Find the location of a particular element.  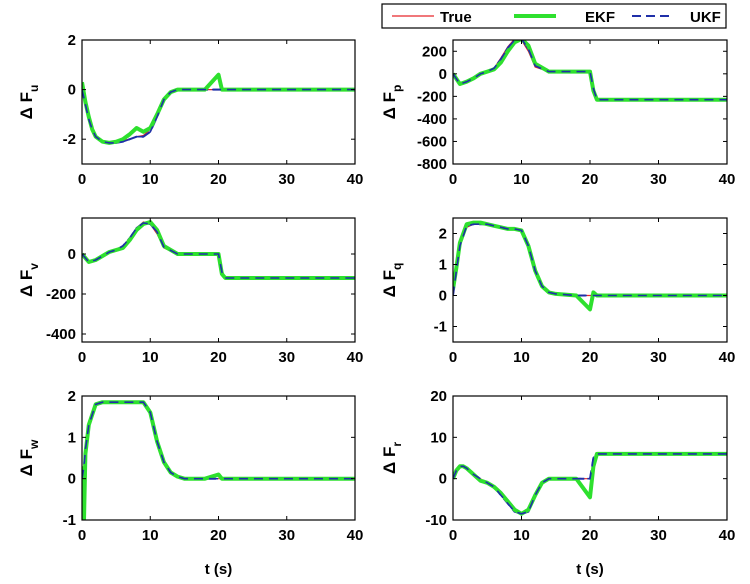

legend-label-true: True is located at coordinates (456, 17).